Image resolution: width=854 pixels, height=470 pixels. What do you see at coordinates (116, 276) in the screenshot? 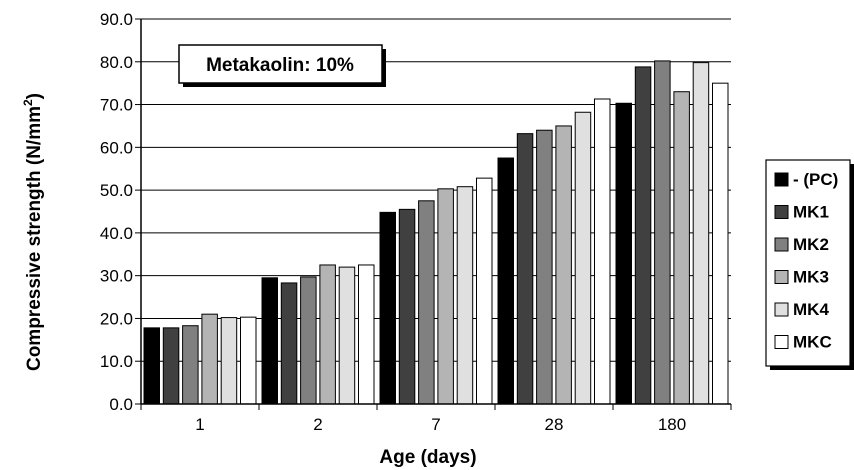
I see `y-tick-label: 30.0` at bounding box center [116, 276].